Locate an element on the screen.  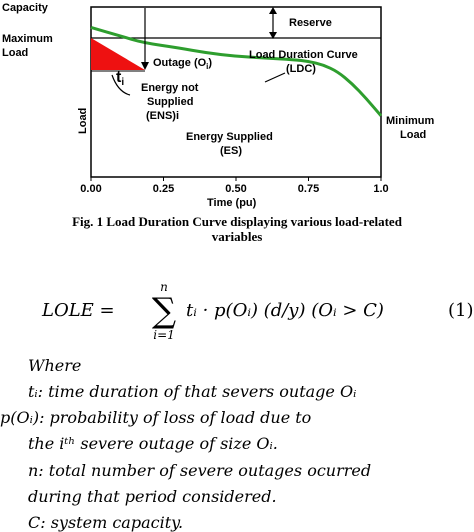
text-line-period: during that period considered. is located at coordinates (152, 496).